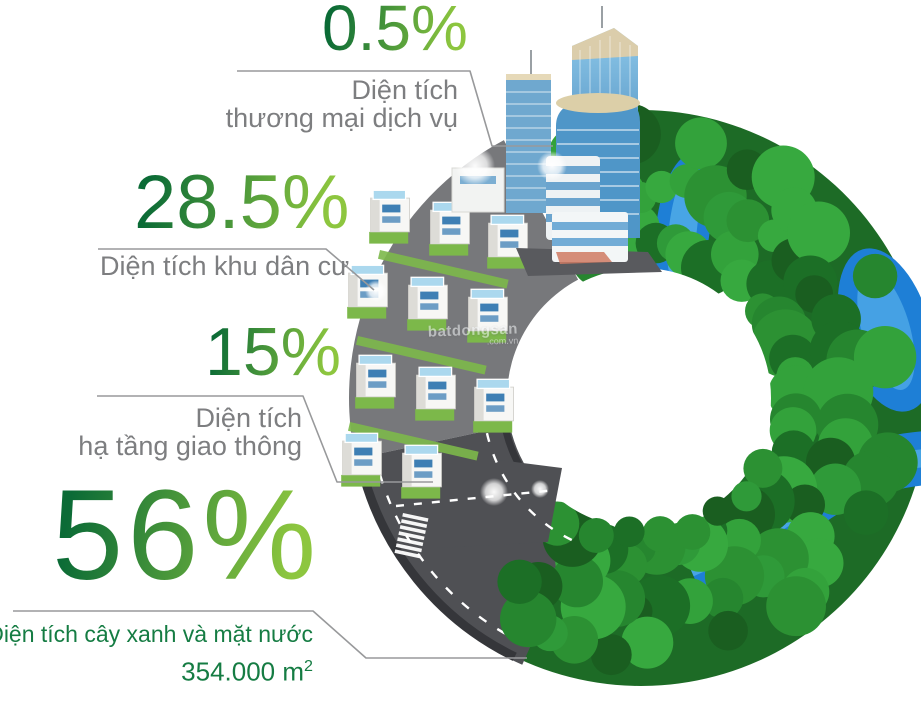  What do you see at coordinates (190, 432) in the screenshot?
I see `infrastructure-label: Diện tích hạ tầng giao thông` at bounding box center [190, 432].